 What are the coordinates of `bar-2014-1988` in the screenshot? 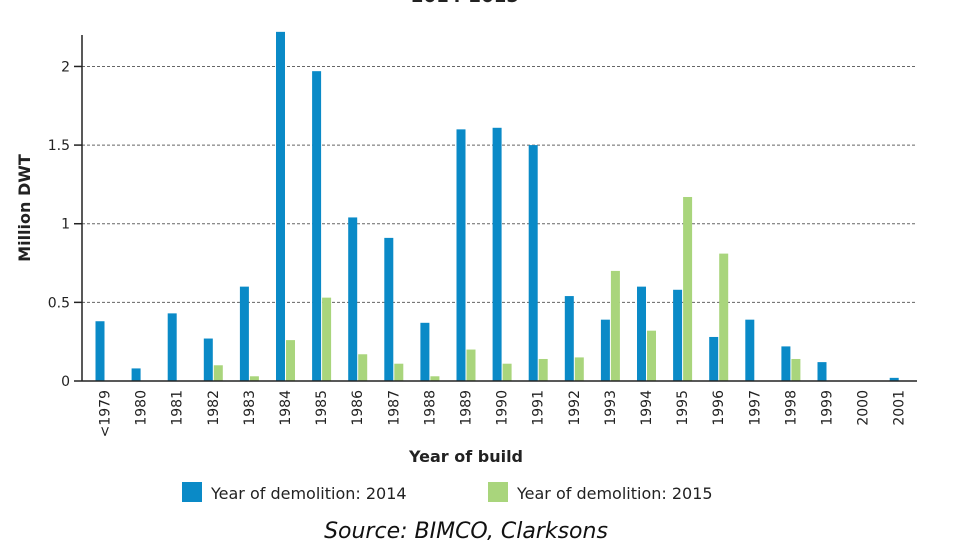 It's located at (425, 351).